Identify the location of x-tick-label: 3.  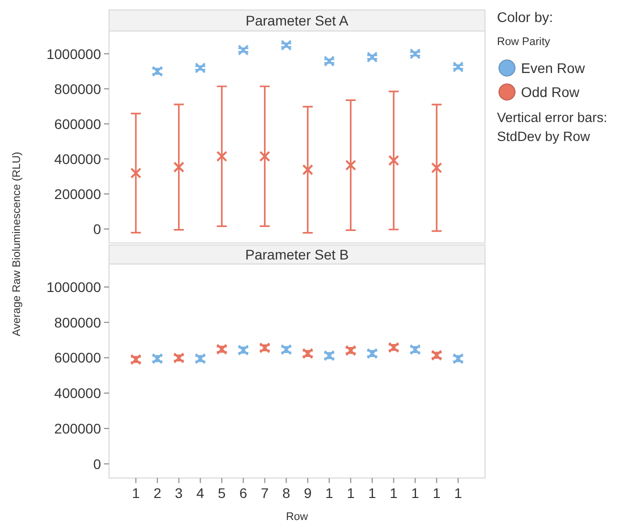
(178, 493).